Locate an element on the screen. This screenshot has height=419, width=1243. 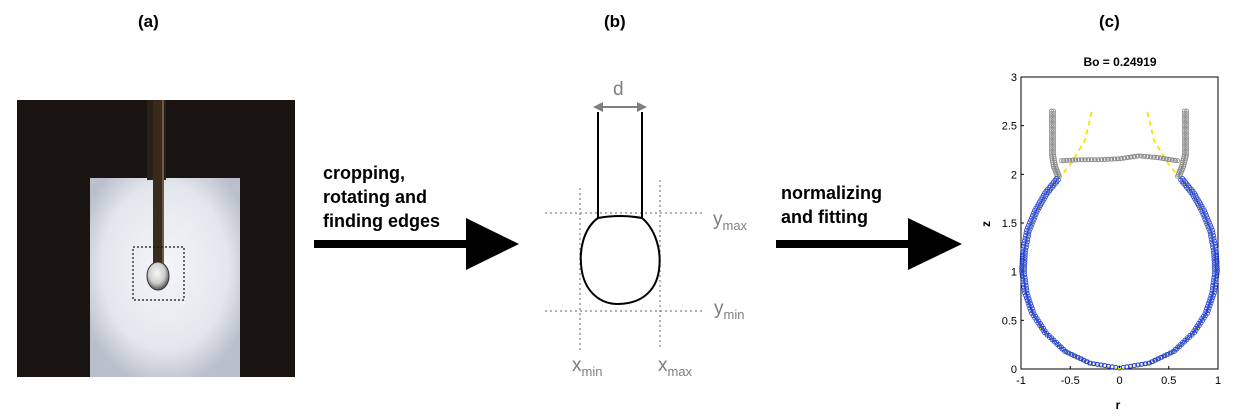
photo-panel is located at coordinates (156, 238).